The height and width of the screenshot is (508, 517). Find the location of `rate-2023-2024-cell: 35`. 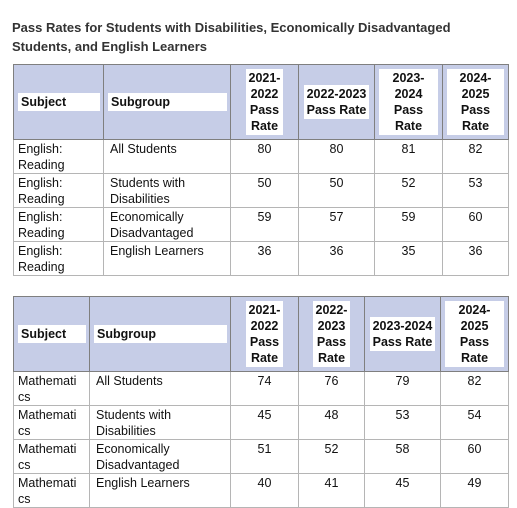

rate-2023-2024-cell: 35 is located at coordinates (408, 258).